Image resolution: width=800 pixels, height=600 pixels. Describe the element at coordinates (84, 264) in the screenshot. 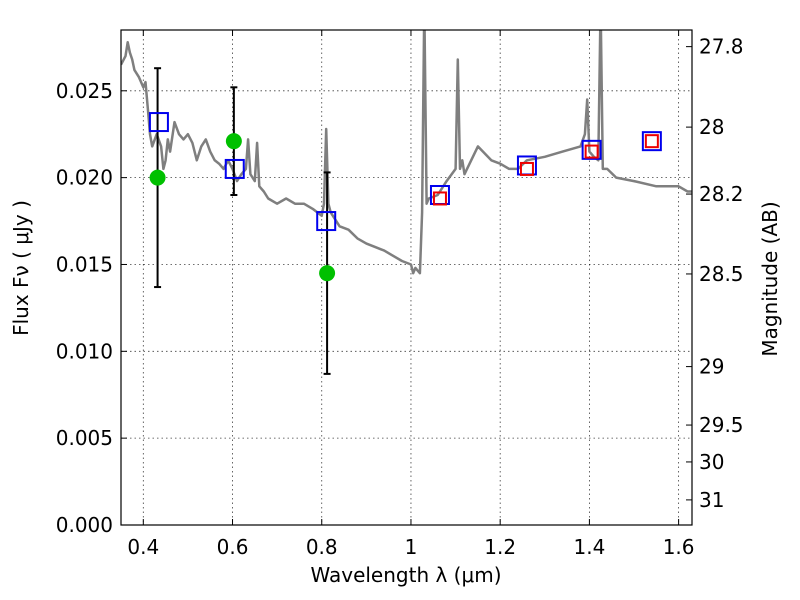

I see `y-tick-label: 0.015` at that location.